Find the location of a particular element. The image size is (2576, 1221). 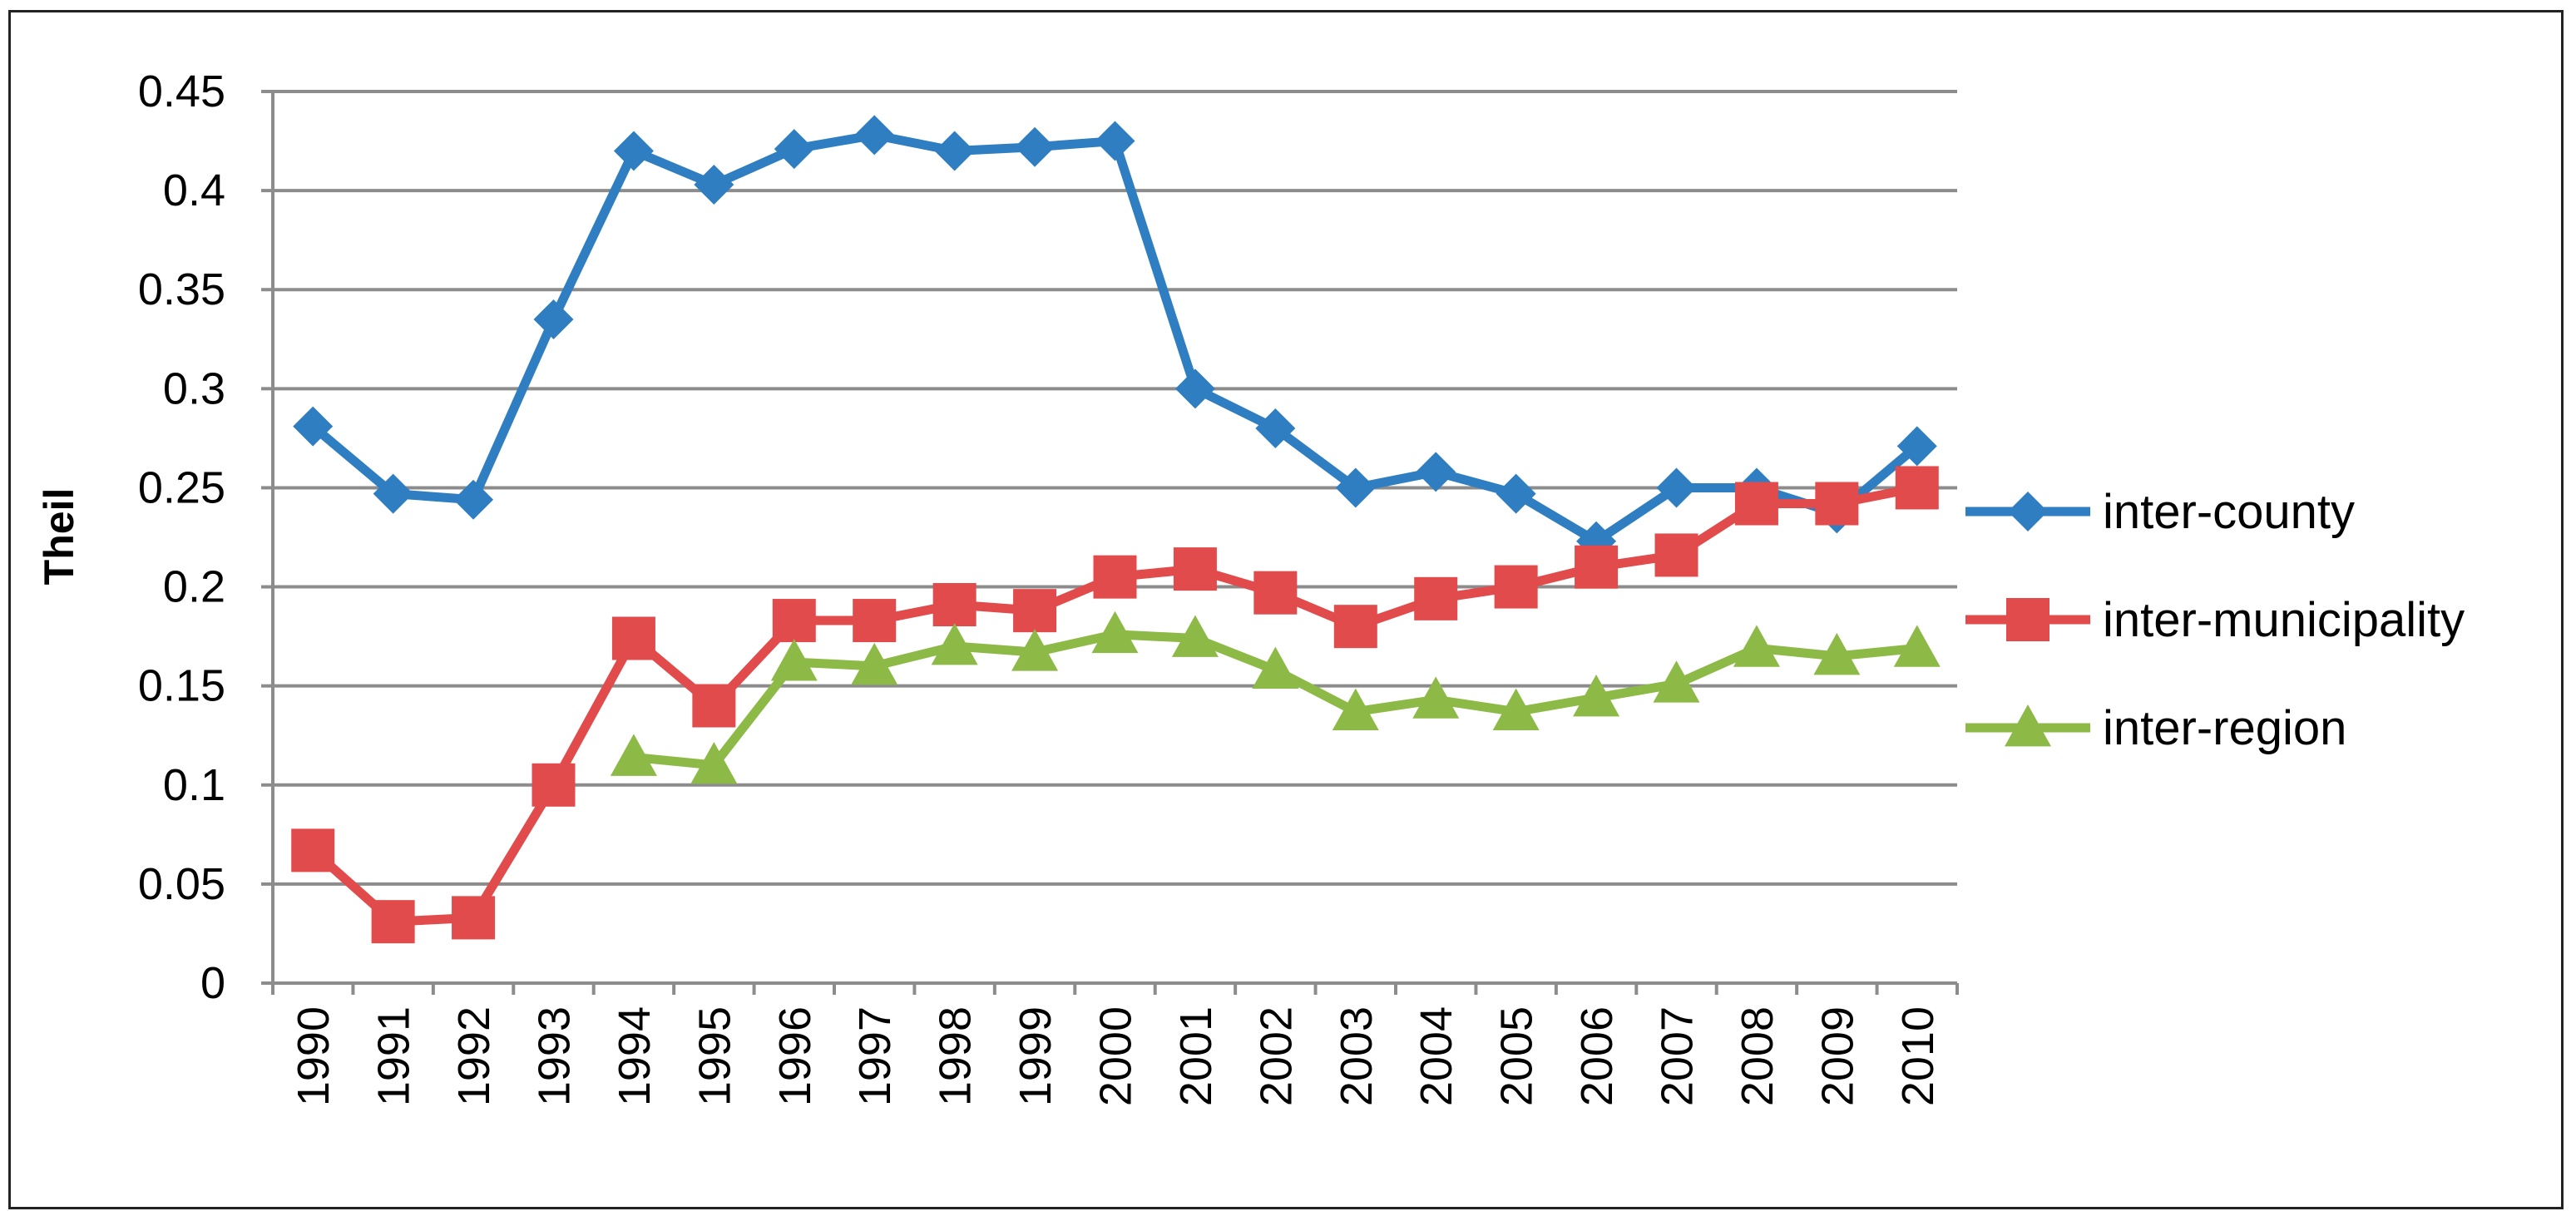

x-tick-label: 2007 is located at coordinates (1678, 1056).